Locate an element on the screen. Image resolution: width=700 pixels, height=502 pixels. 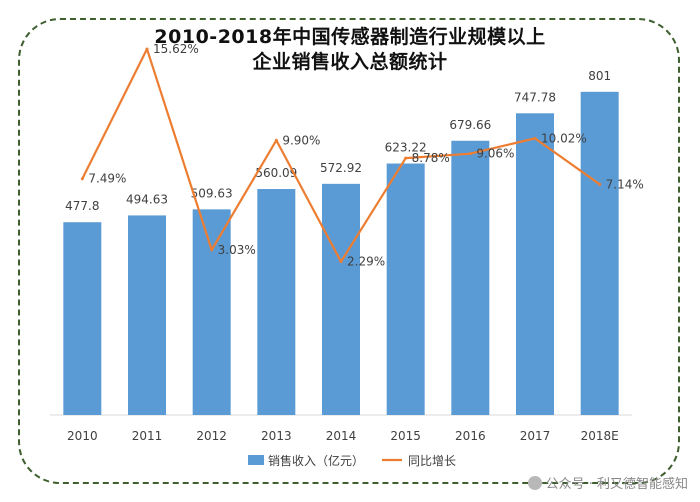
x-tick-label: 2017 is located at coordinates (535, 436).